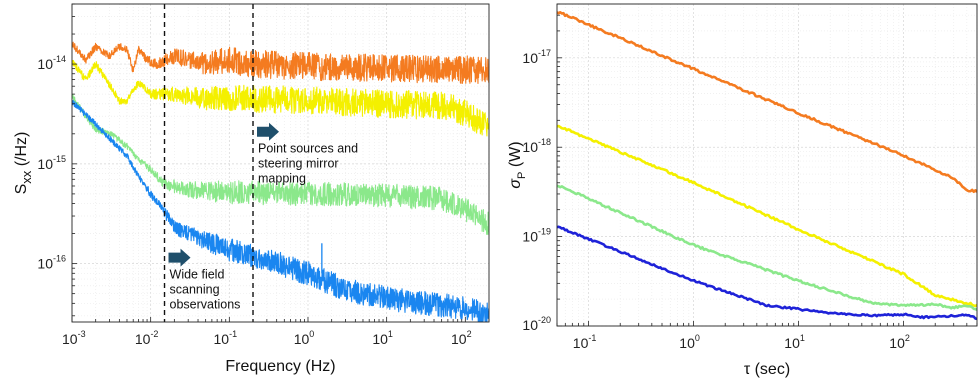 The image size is (979, 378). What do you see at coordinates (536, 236) in the screenshot?
I see `y-tick-label-1: 10-19` at bounding box center [536, 236].